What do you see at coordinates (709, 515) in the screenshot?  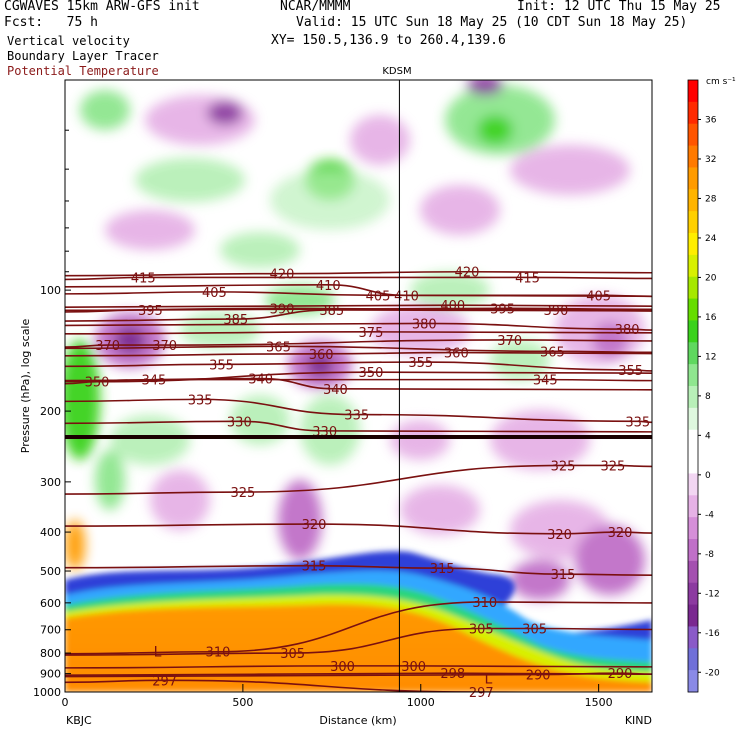 I see `colorbar-tick-label: -4` at bounding box center [709, 515].